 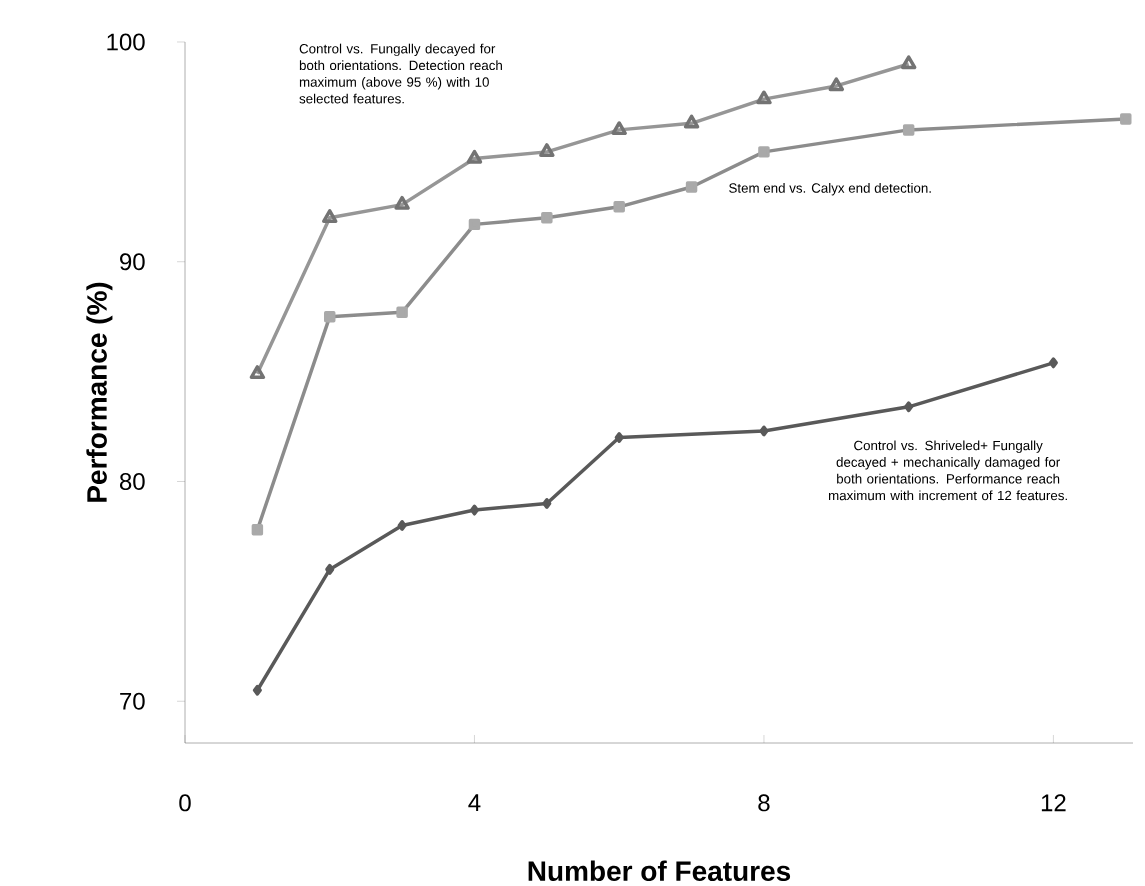 What do you see at coordinates (830, 189) in the screenshot?
I see `annotation: Stem end vs. Calyx end detection.` at bounding box center [830, 189].